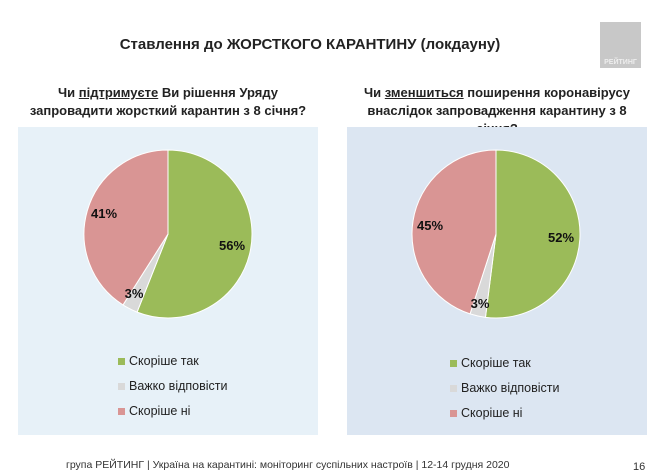  Describe the element at coordinates (620, 45) in the screenshot. I see `rating-logo: РЕЙТИНГ` at that location.